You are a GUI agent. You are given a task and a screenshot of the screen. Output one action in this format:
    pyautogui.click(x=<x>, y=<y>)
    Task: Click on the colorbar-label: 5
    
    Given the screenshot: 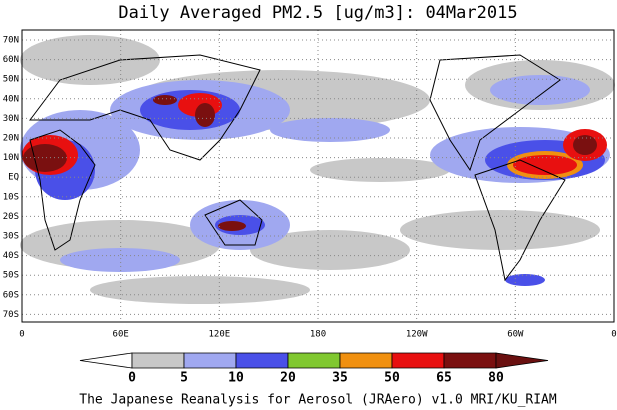 What is the action you would take?
    pyautogui.click(x=184, y=378)
    